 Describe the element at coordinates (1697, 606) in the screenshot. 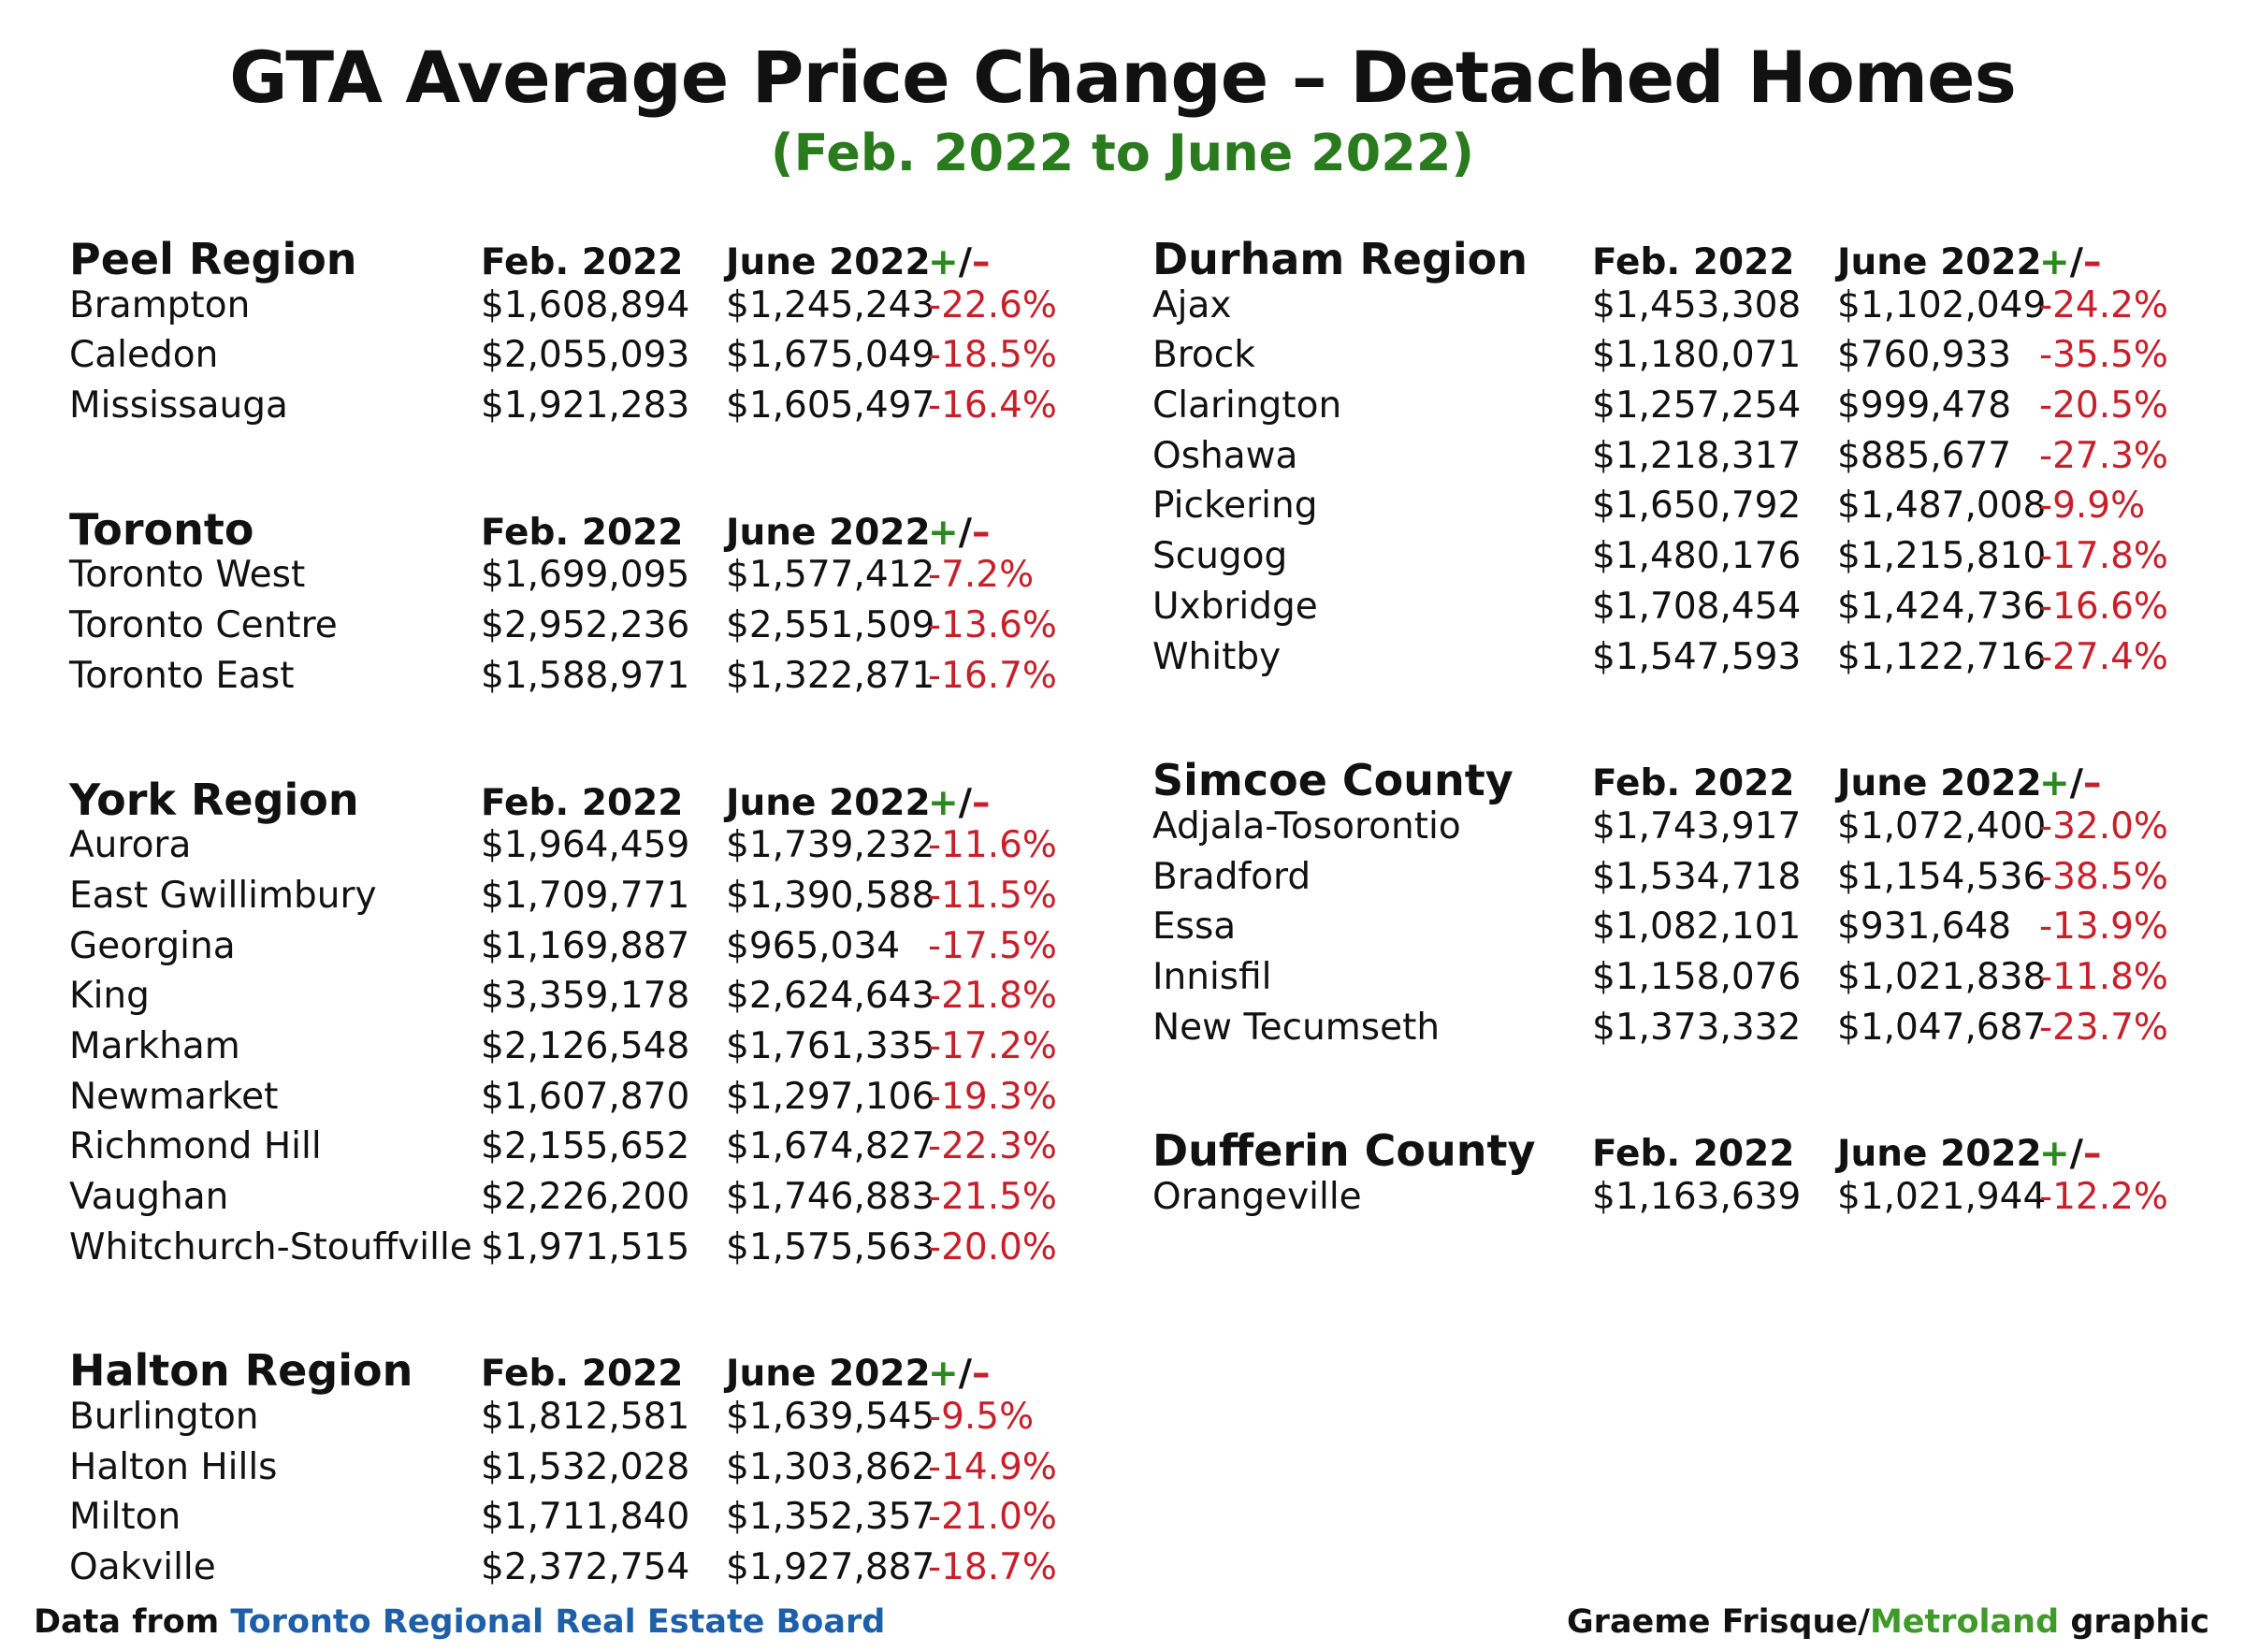

I see `feb-price: $1,708,454` at that location.